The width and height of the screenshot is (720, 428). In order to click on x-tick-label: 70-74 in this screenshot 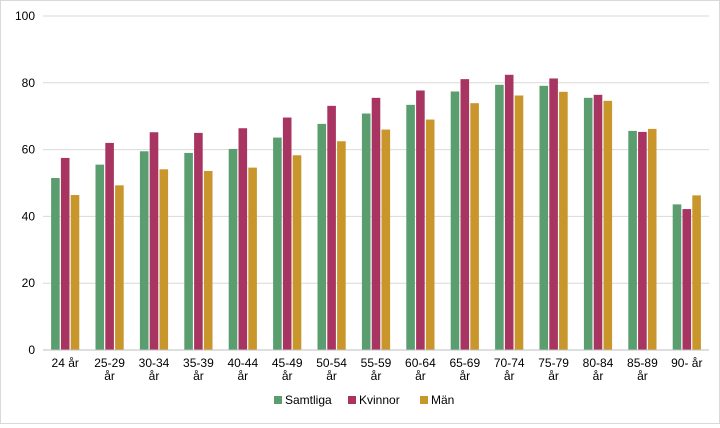, I will do `click(509, 363)`.